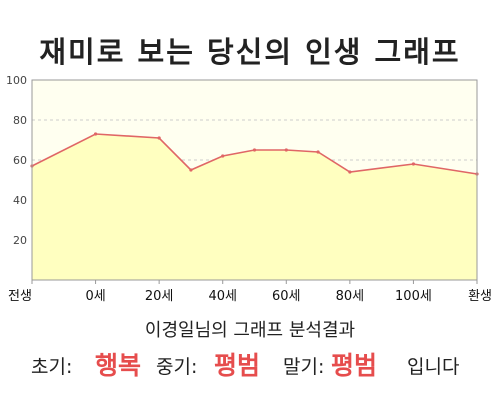  What do you see at coordinates (433, 367) in the screenshot?
I see `result-suffix: 입니다` at bounding box center [433, 367].